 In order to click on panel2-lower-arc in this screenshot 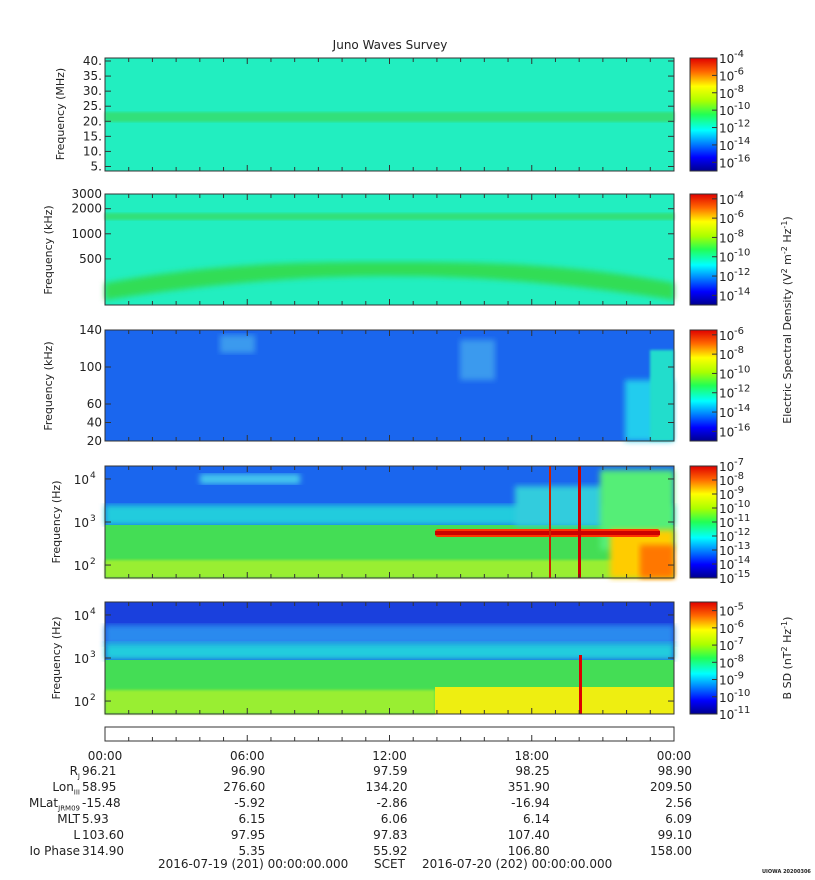, I will do `click(389, 281)`.